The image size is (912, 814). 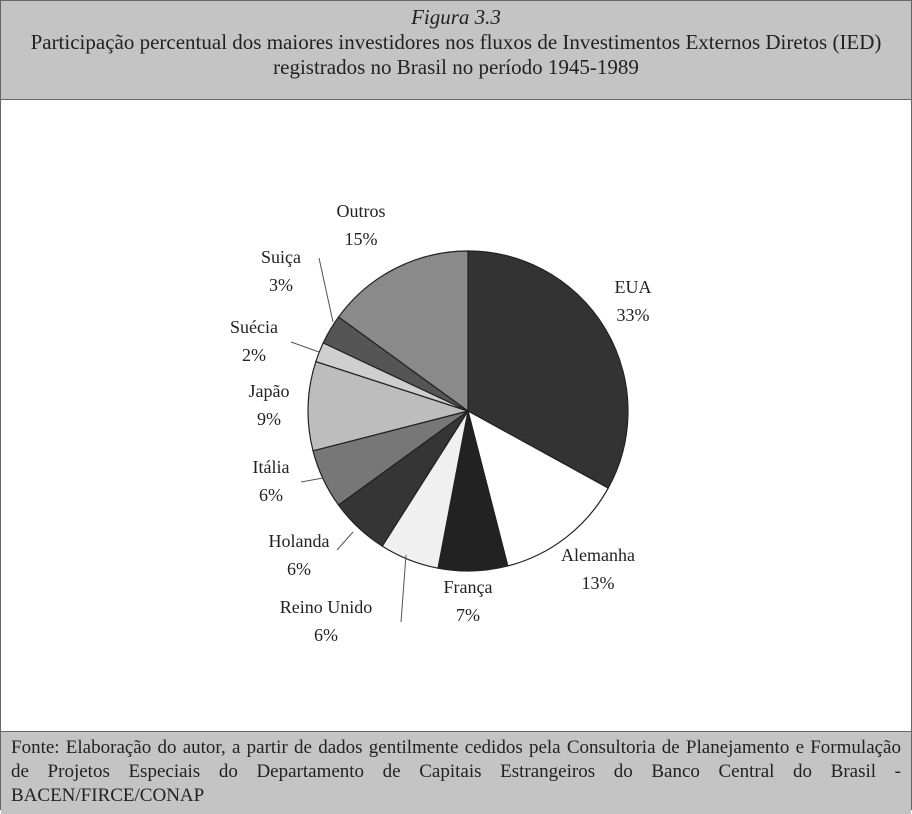 What do you see at coordinates (254, 327) in the screenshot?
I see `slice-label: Suécia` at bounding box center [254, 327].